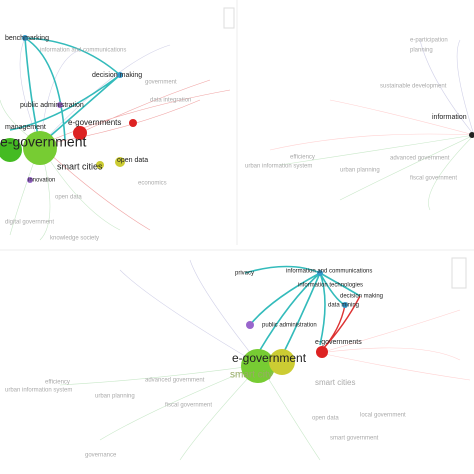 The width and height of the screenshot is (474, 474). Describe the element at coordinates (170, 101) in the screenshot. I see `node-label: data integration` at that location.